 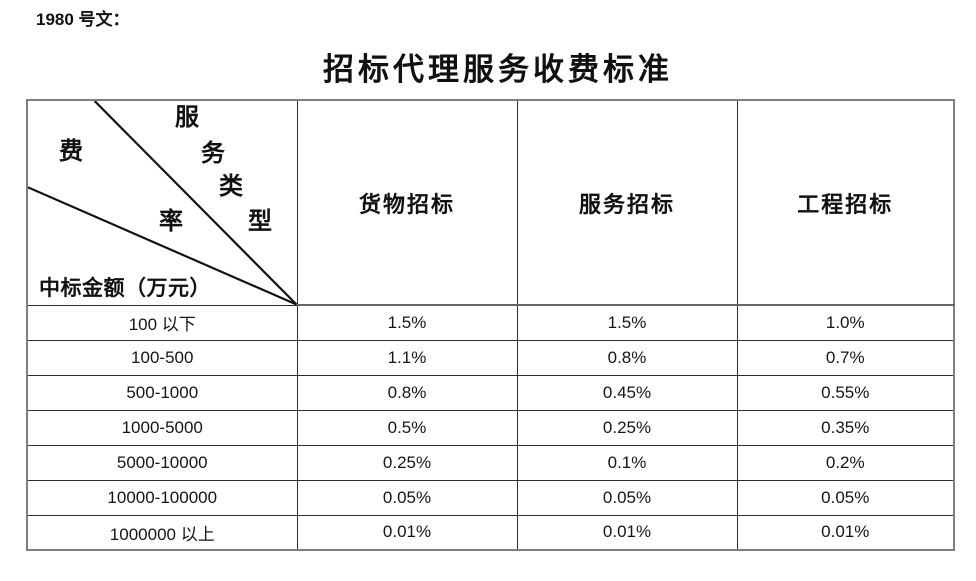 What do you see at coordinates (162, 357) in the screenshot?
I see `row-label-cell: 100-500` at bounding box center [162, 357].